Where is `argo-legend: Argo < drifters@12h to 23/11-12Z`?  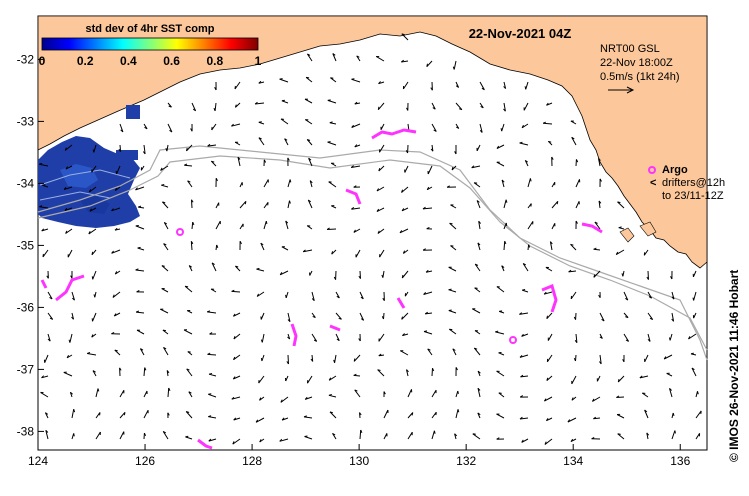
argo-legend: Argo < drifters@12h to 23/11-12Z is located at coordinates (686, 183).